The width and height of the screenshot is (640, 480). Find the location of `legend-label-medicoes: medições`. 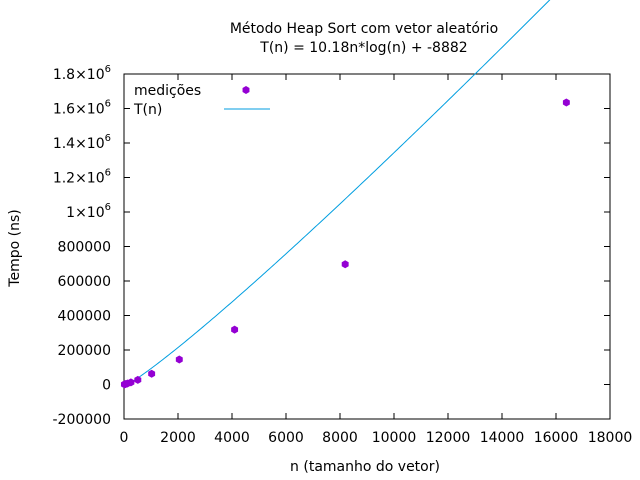

legend-label-medicoes: medições is located at coordinates (167, 91).